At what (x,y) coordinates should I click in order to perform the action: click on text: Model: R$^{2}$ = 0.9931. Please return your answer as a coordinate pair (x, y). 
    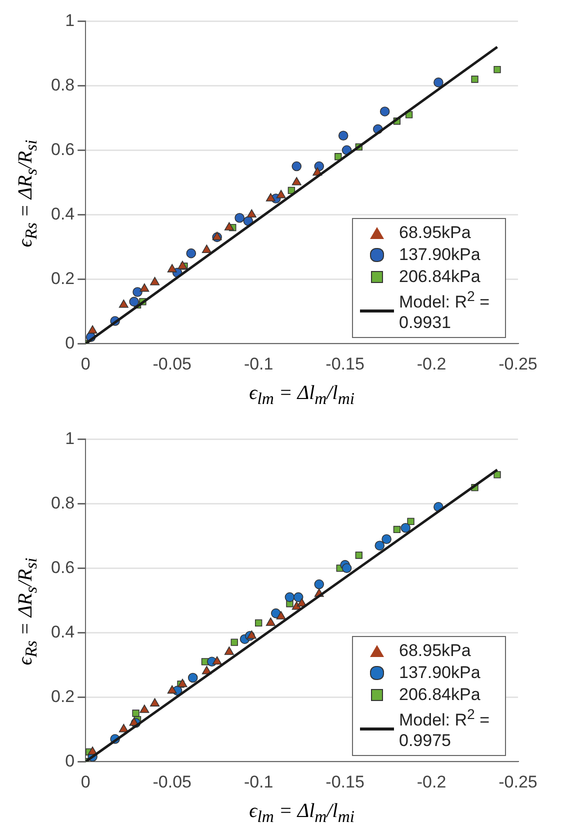
    Looking at the image, I should click on (444, 310).